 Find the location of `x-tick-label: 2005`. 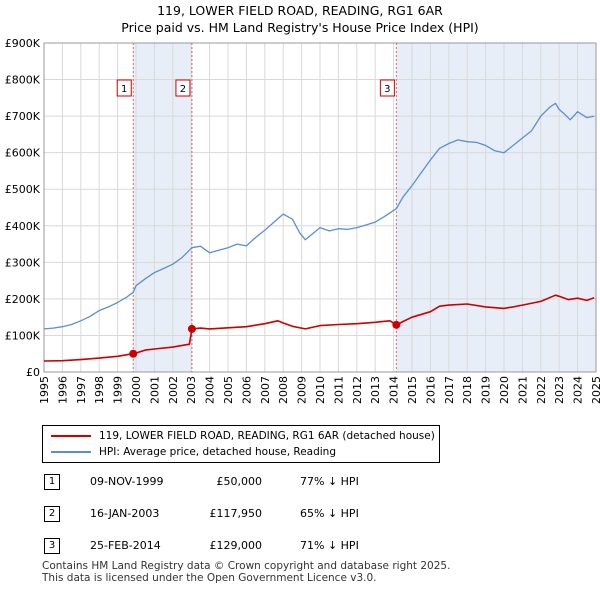

x-tick-label: 2005 is located at coordinates (228, 390).